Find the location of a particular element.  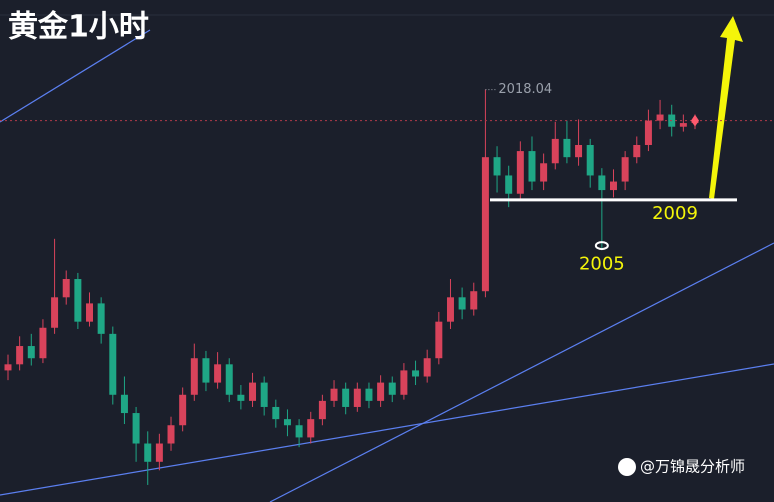

watermark-icon is located at coordinates (627, 467).